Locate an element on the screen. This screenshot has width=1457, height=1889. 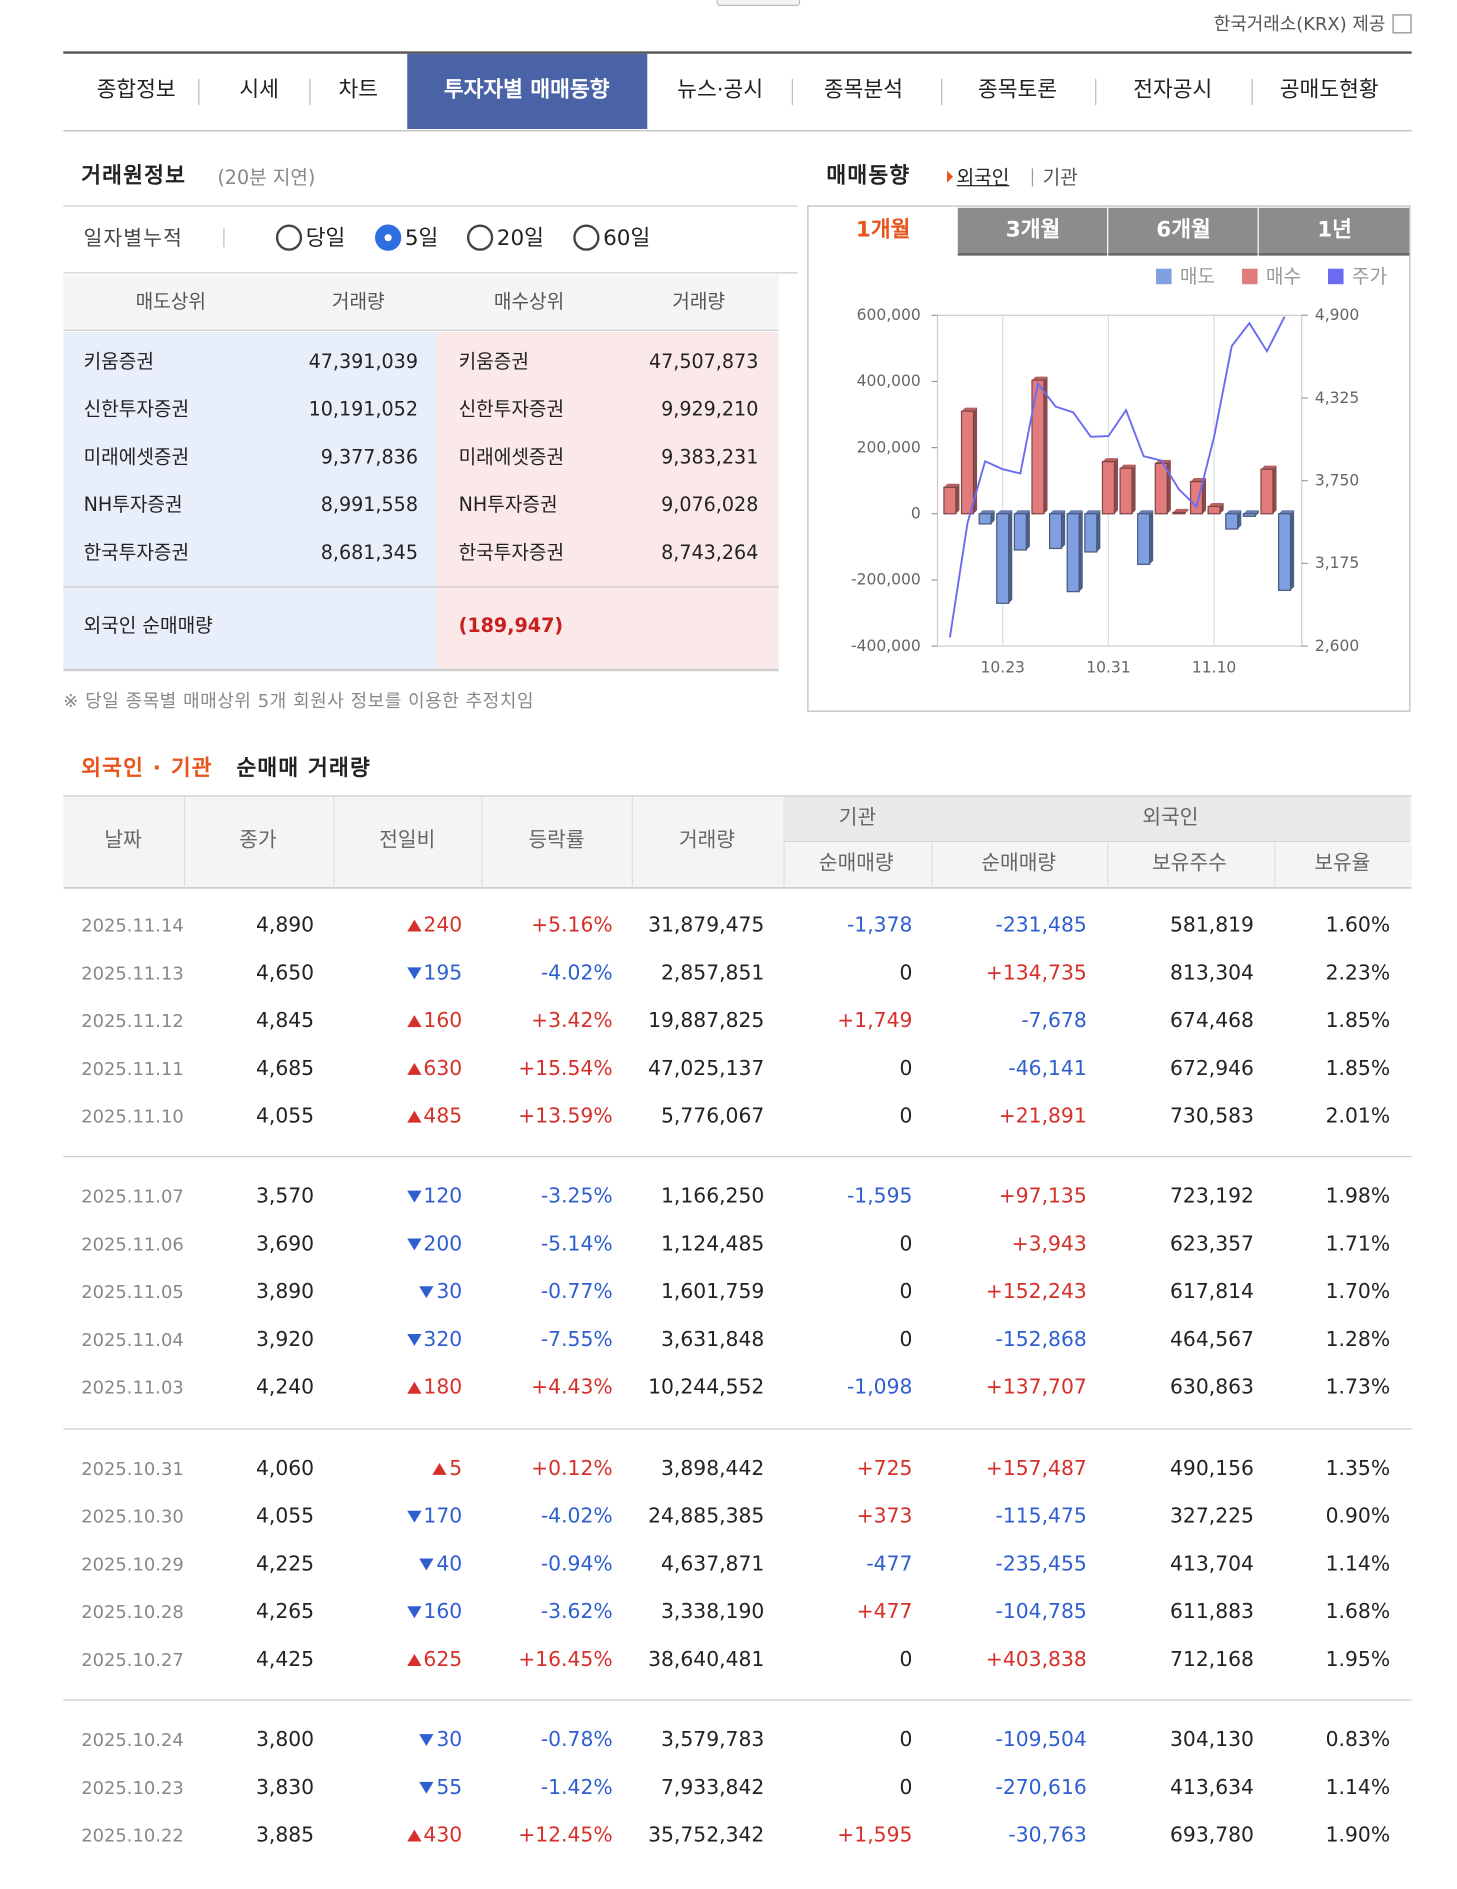
tab-separator is located at coordinates (1096, 92).